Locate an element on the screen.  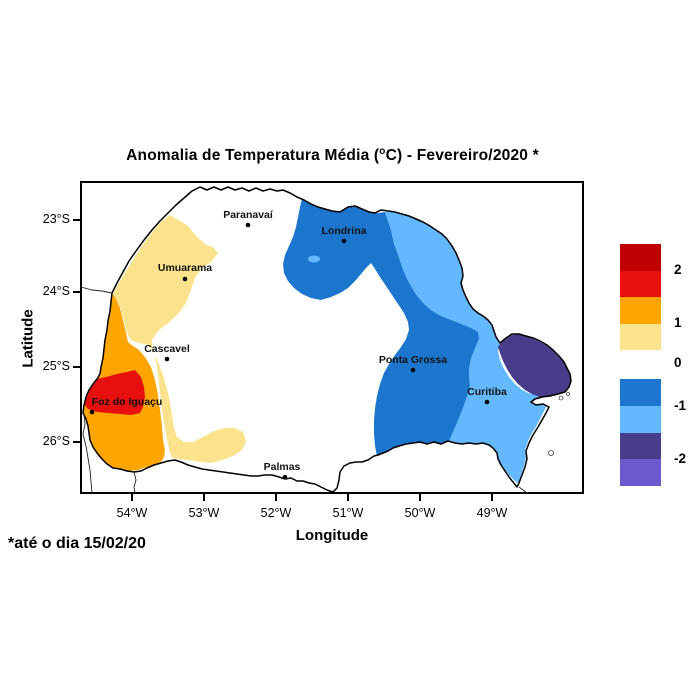
x-tick-label: 51°W is located at coordinates (348, 513).